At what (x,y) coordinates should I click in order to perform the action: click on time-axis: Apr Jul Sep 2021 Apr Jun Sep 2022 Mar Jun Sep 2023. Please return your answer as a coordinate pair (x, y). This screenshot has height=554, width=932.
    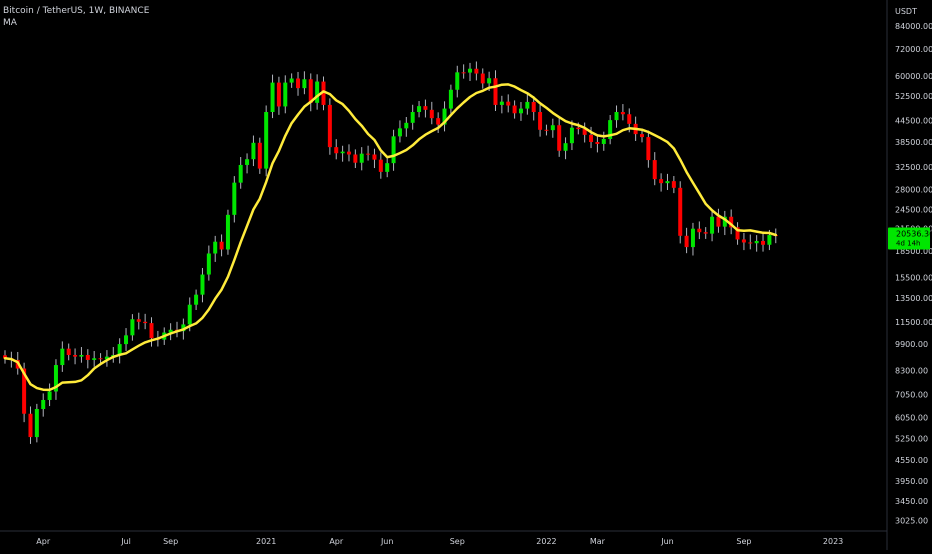
    Looking at the image, I should click on (439, 541).